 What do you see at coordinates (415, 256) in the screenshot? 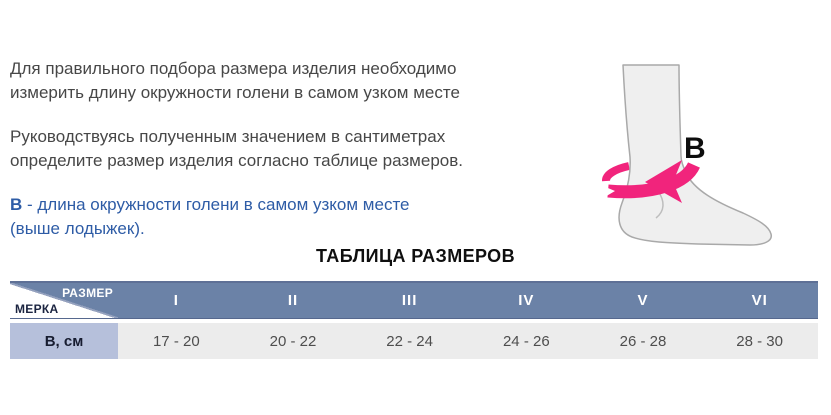
I see `size-table-title: ТАБЛИЦА РАЗМЕРОВ` at bounding box center [415, 256].